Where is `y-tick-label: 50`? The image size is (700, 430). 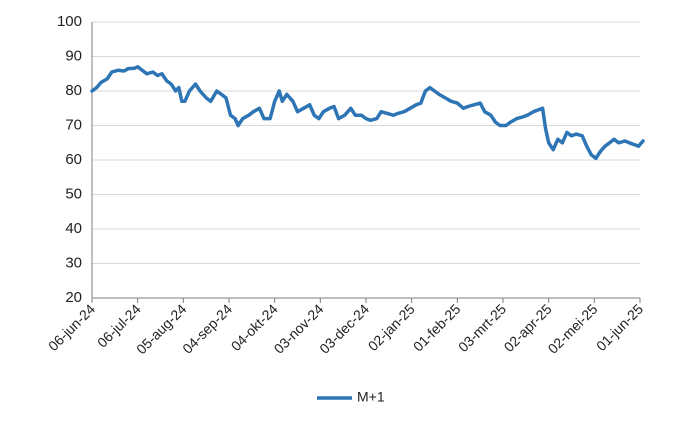
y-tick-label: 50 is located at coordinates (73, 193).